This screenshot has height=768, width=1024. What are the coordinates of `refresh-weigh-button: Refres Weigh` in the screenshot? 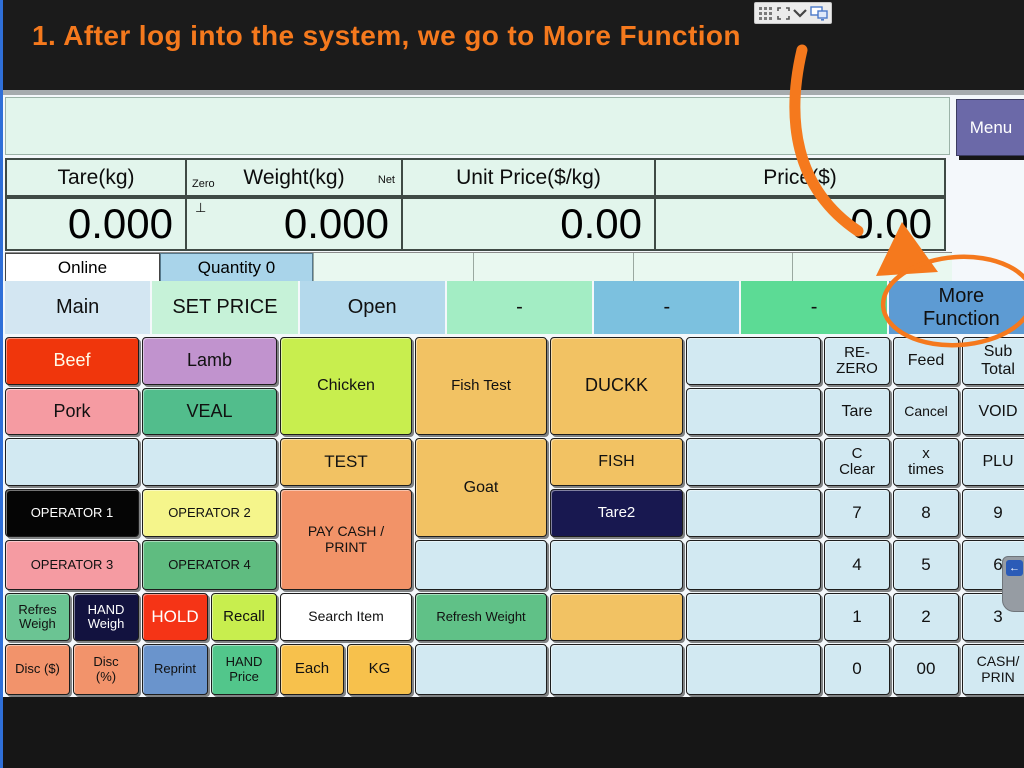 It's located at (37, 617).